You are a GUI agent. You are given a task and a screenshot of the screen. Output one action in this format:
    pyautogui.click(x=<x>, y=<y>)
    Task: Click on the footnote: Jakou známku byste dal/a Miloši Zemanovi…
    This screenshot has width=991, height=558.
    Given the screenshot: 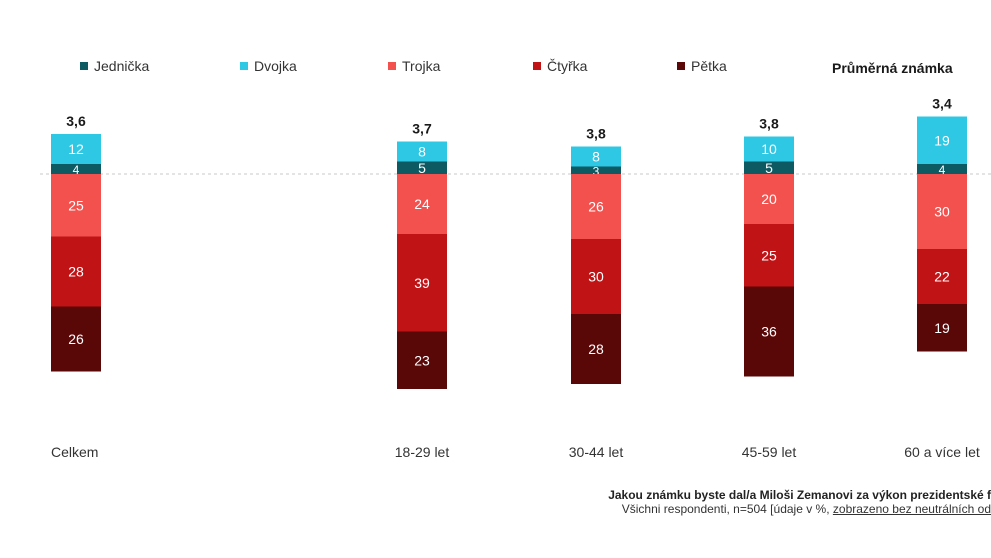 What is the action you would take?
    pyautogui.click(x=711, y=502)
    